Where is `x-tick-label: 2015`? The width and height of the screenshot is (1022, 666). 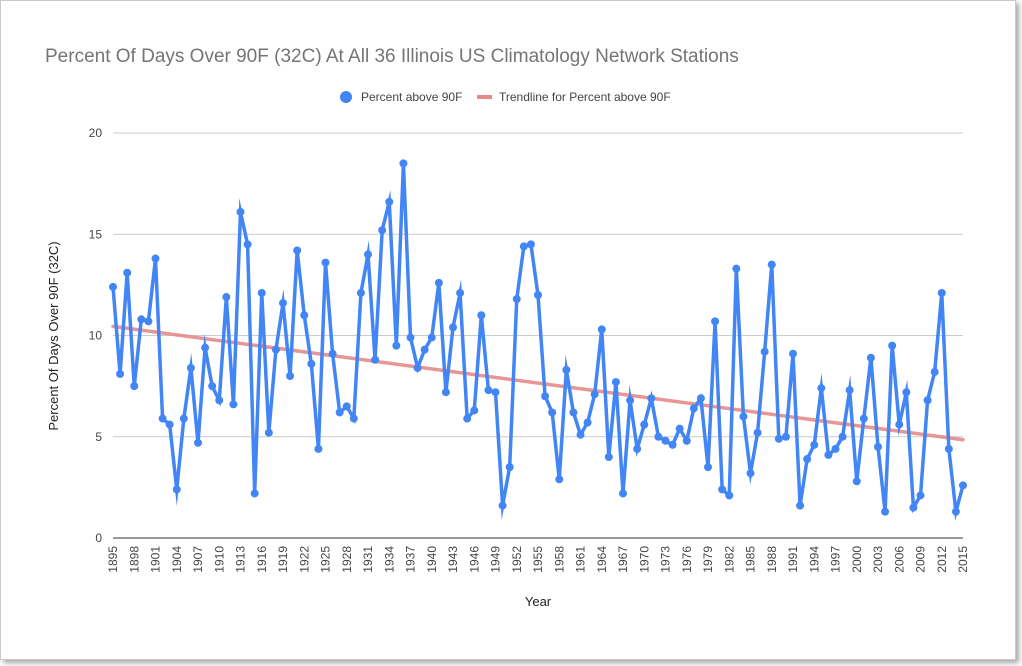
x-tick-label: 2015 is located at coordinates (963, 559).